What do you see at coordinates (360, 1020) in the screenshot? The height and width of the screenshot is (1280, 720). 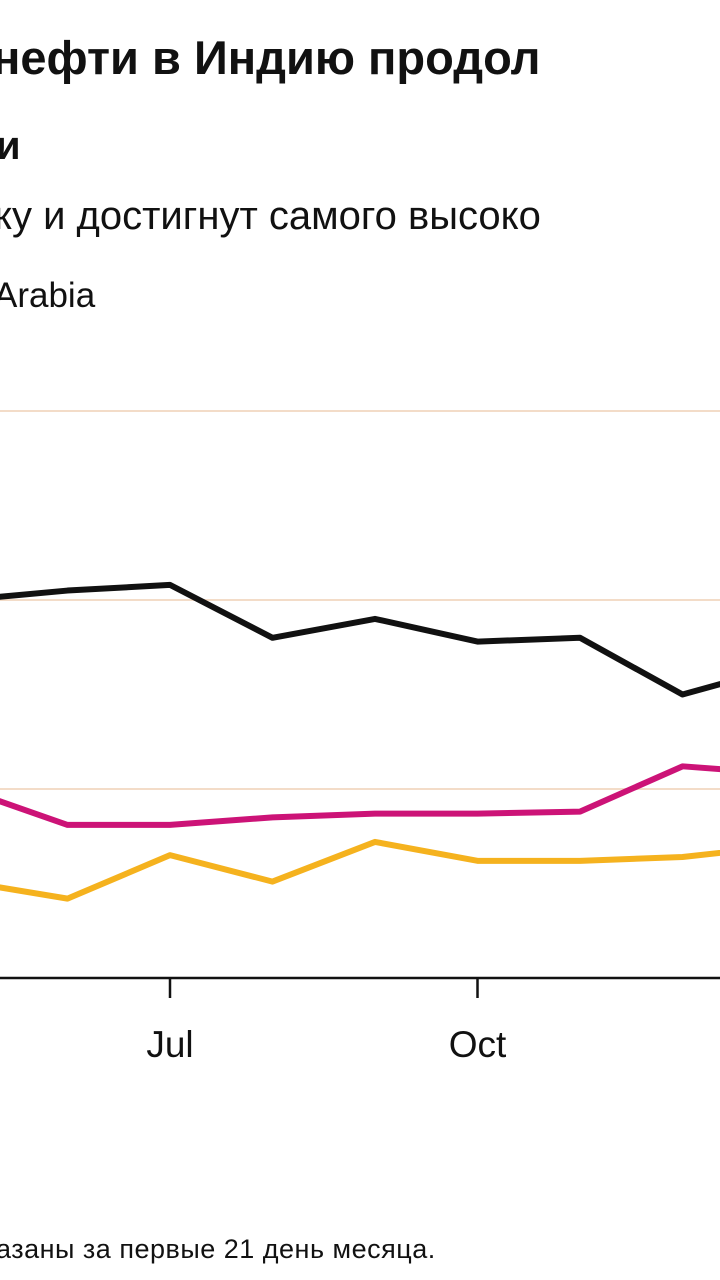 I see `x-axis: Jul Oct` at bounding box center [360, 1020].